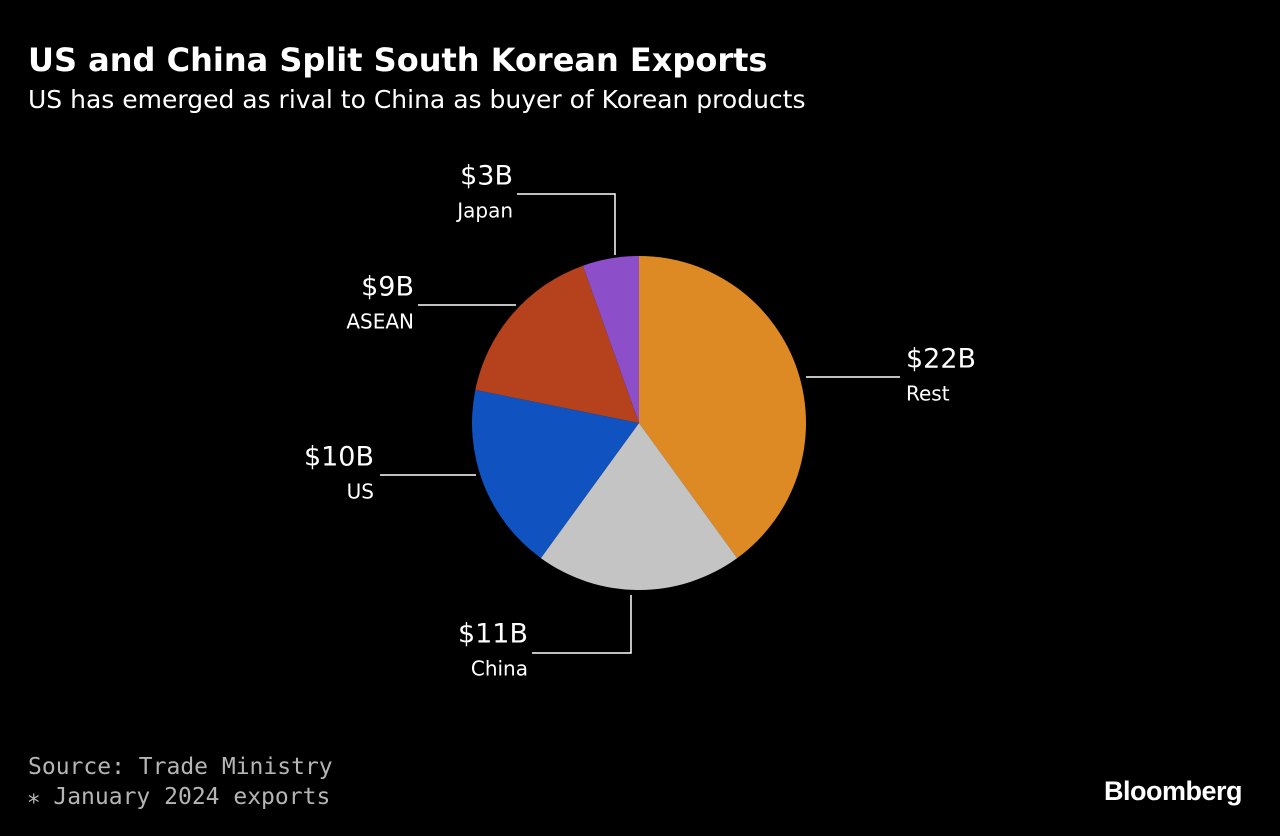  I want to click on footnote: ⁎ January 2024 exports, so click(179, 797).